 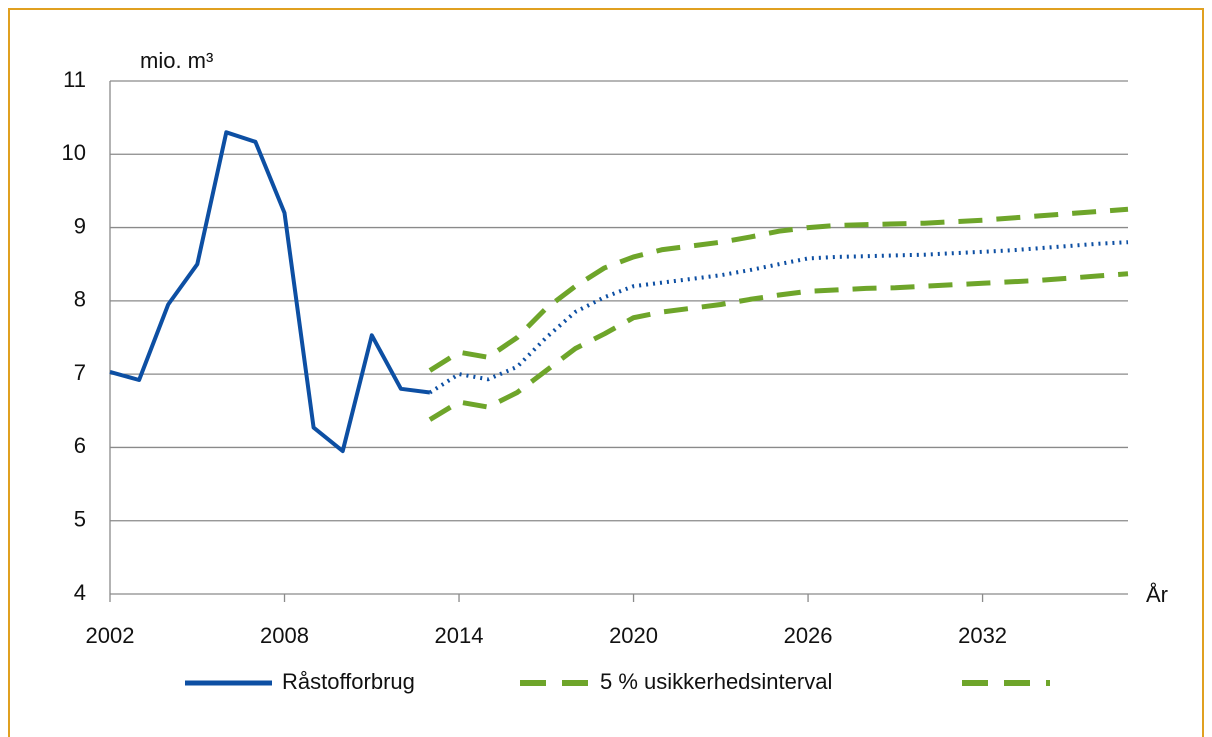 What do you see at coordinates (808, 635) in the screenshot?
I see `x-tick-label: 2026` at bounding box center [808, 635].